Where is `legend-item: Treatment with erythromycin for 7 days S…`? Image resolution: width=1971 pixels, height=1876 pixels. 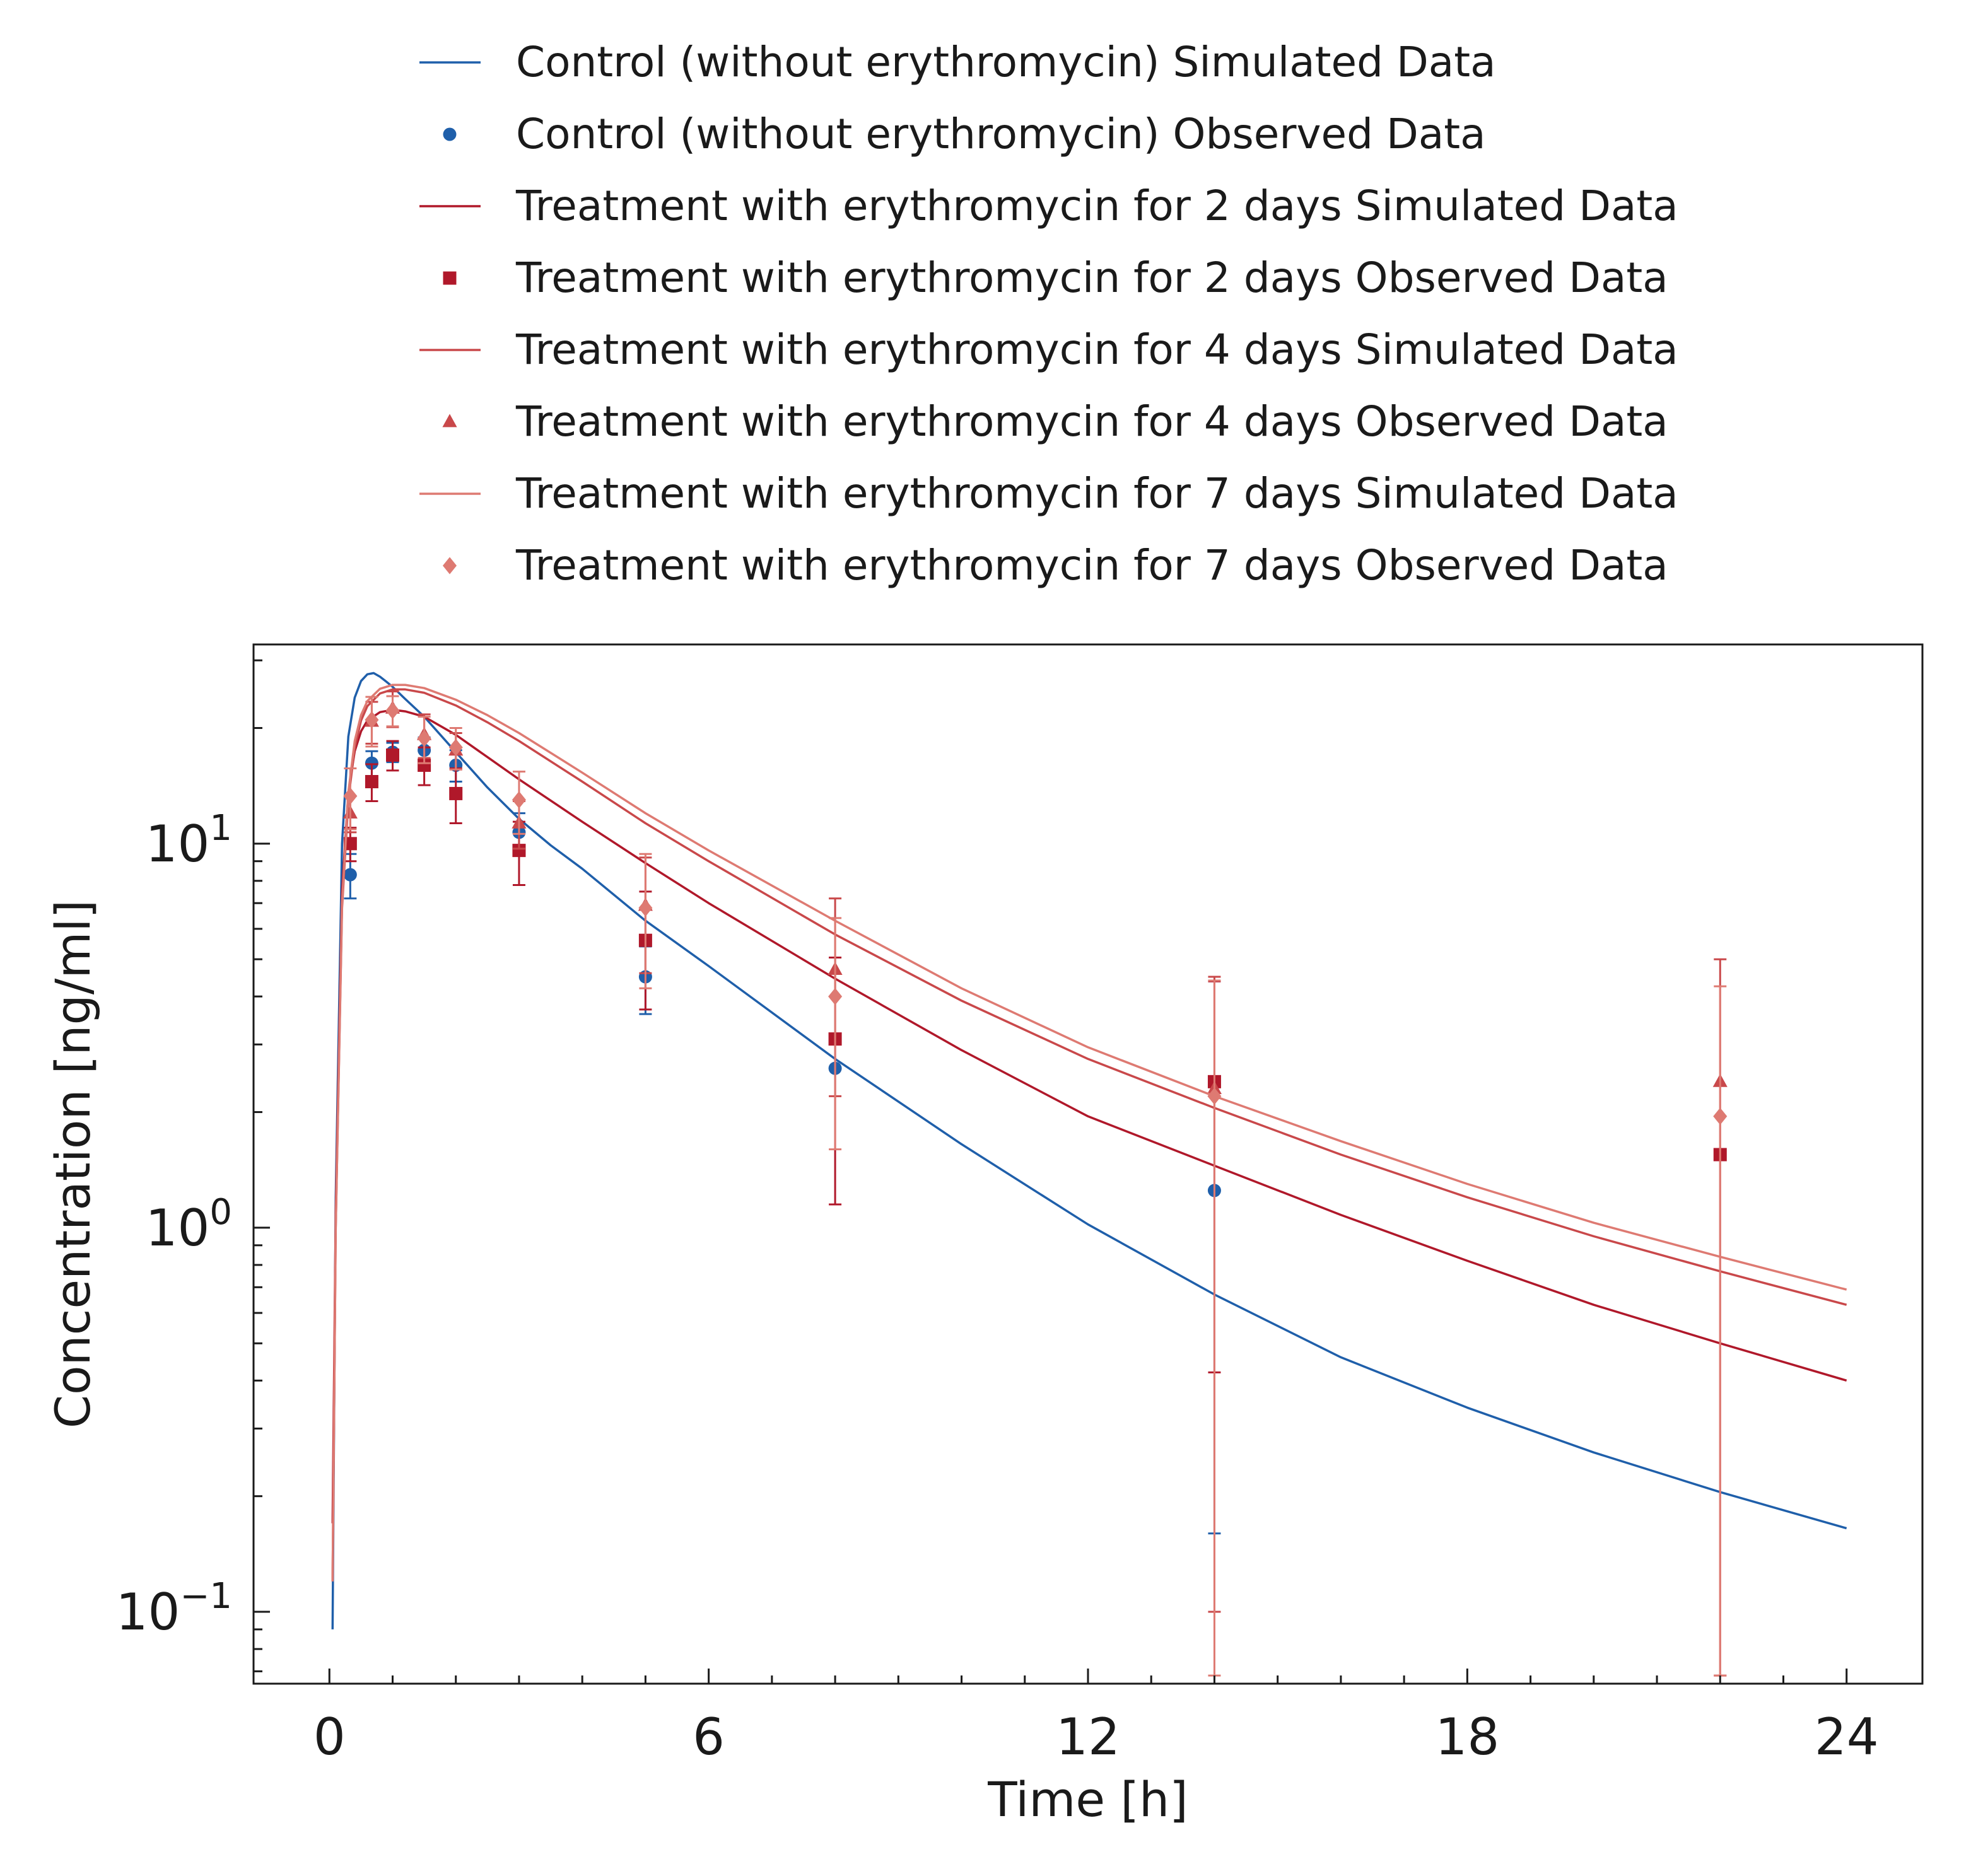 legend-item: Treatment with erythromycin for 7 days S… is located at coordinates (1048, 493).